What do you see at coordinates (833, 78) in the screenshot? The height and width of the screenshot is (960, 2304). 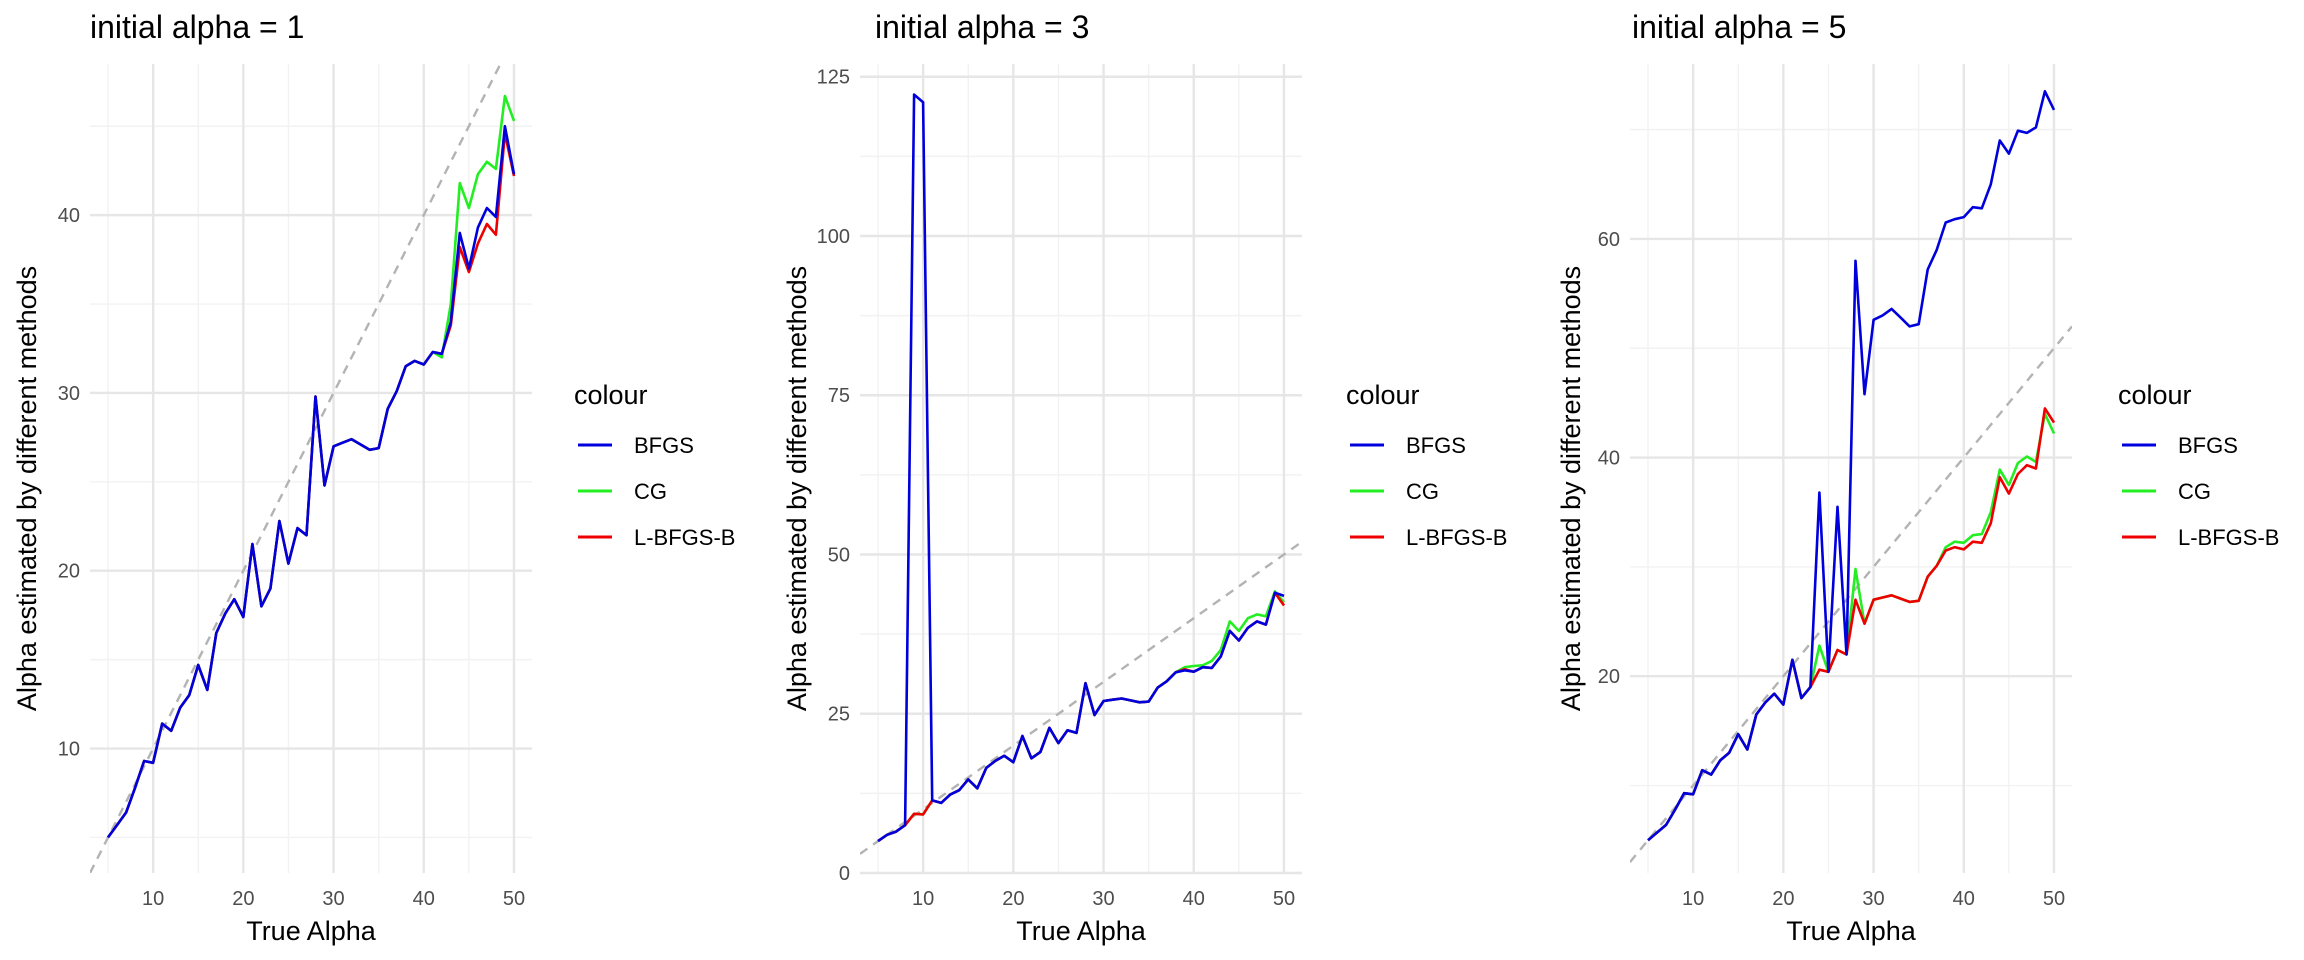 I see `y-tick-label: 125` at bounding box center [833, 78].